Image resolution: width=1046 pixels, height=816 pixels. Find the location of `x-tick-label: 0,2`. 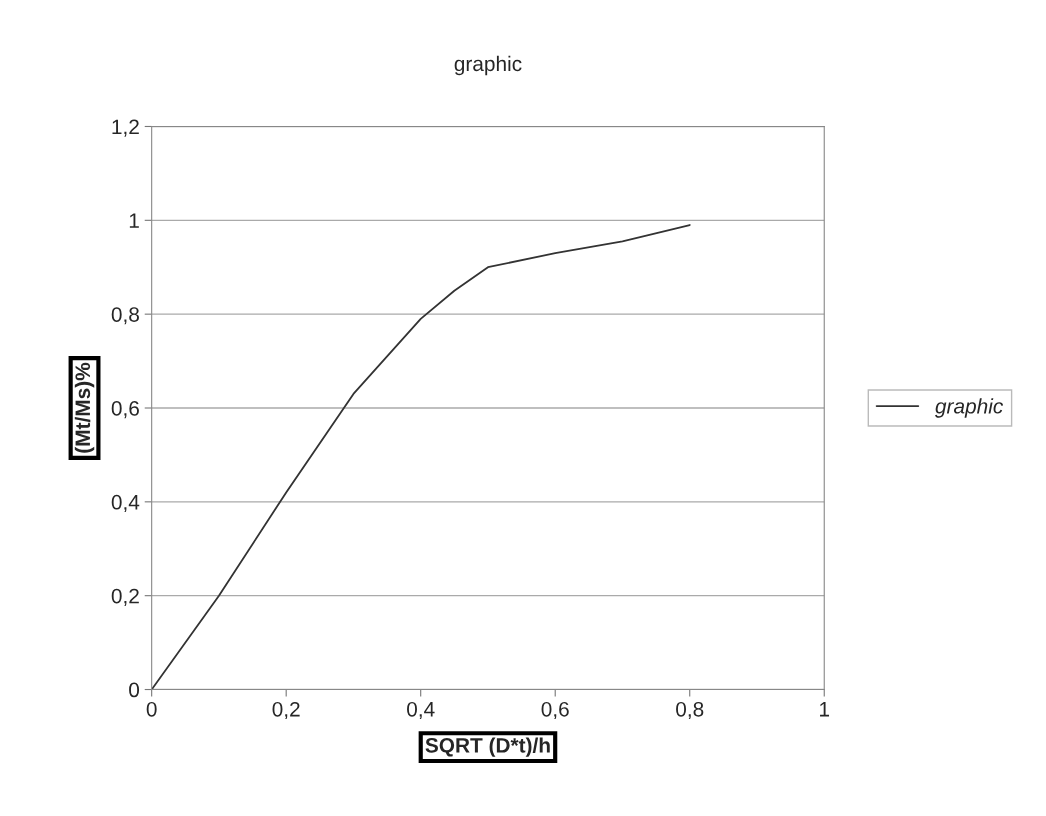

x-tick-label: 0,2 is located at coordinates (286, 710).